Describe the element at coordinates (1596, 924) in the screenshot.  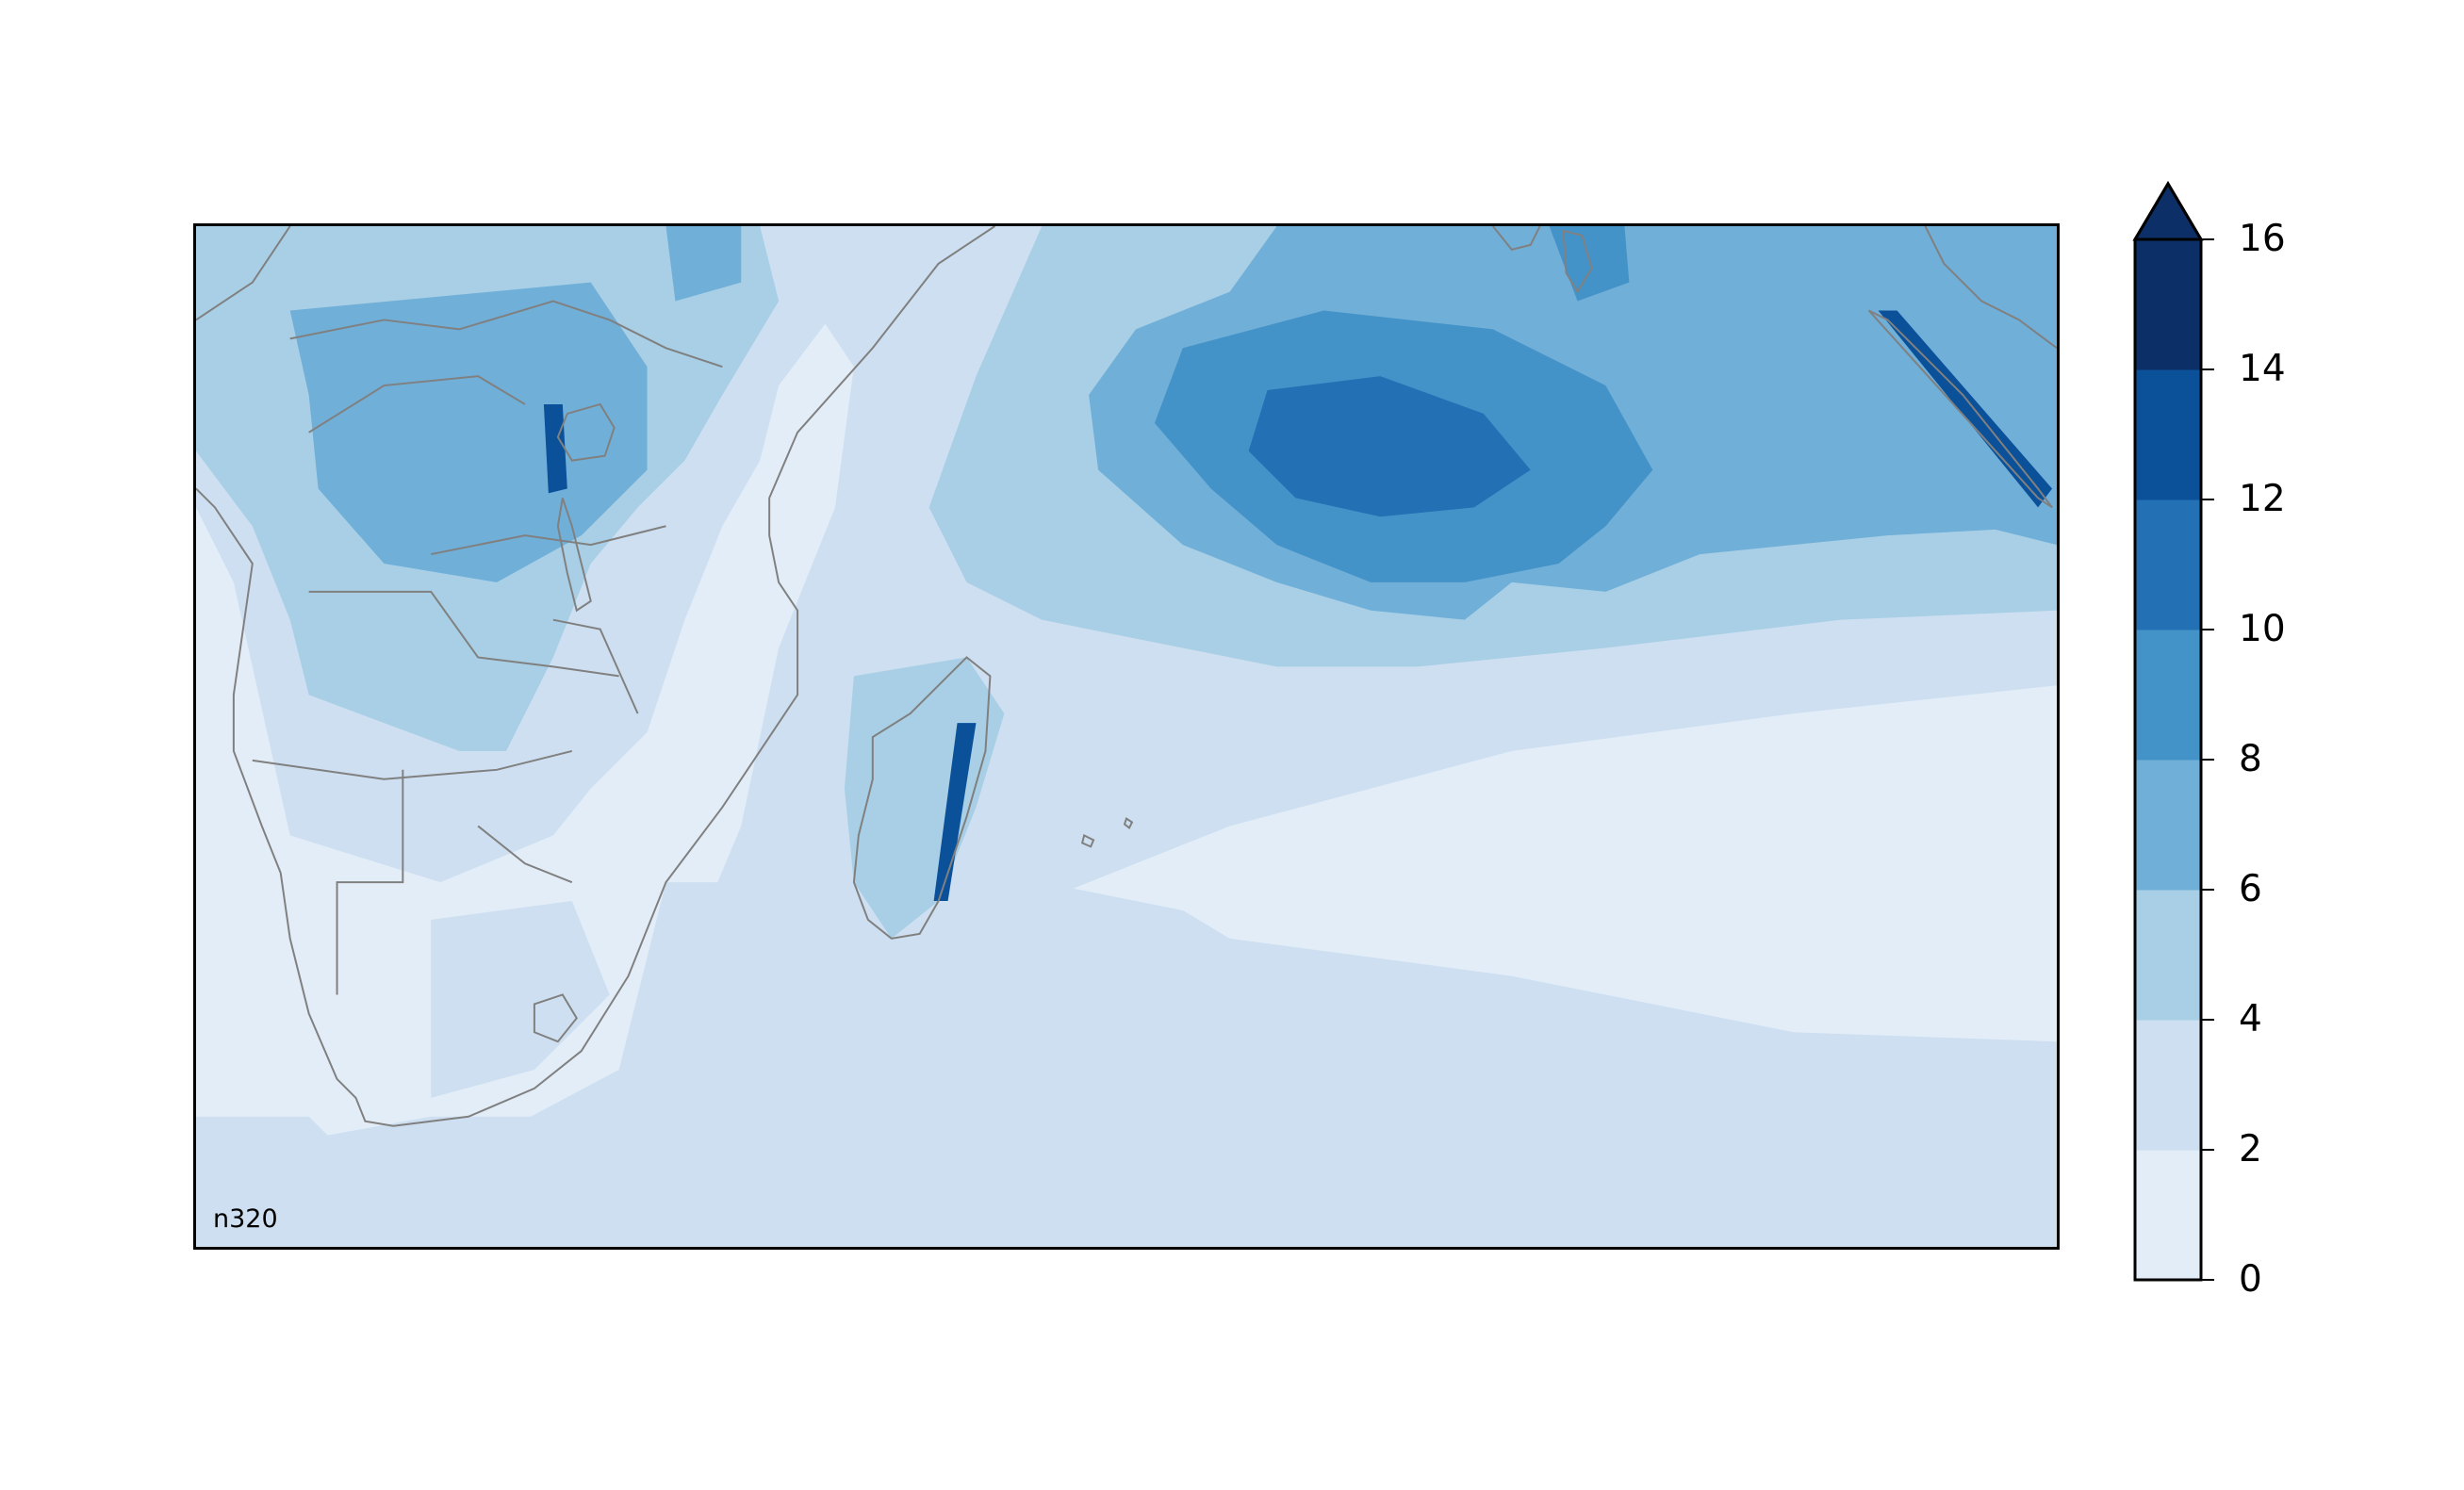
I see `field-region-indian-ocean-low` at that location.